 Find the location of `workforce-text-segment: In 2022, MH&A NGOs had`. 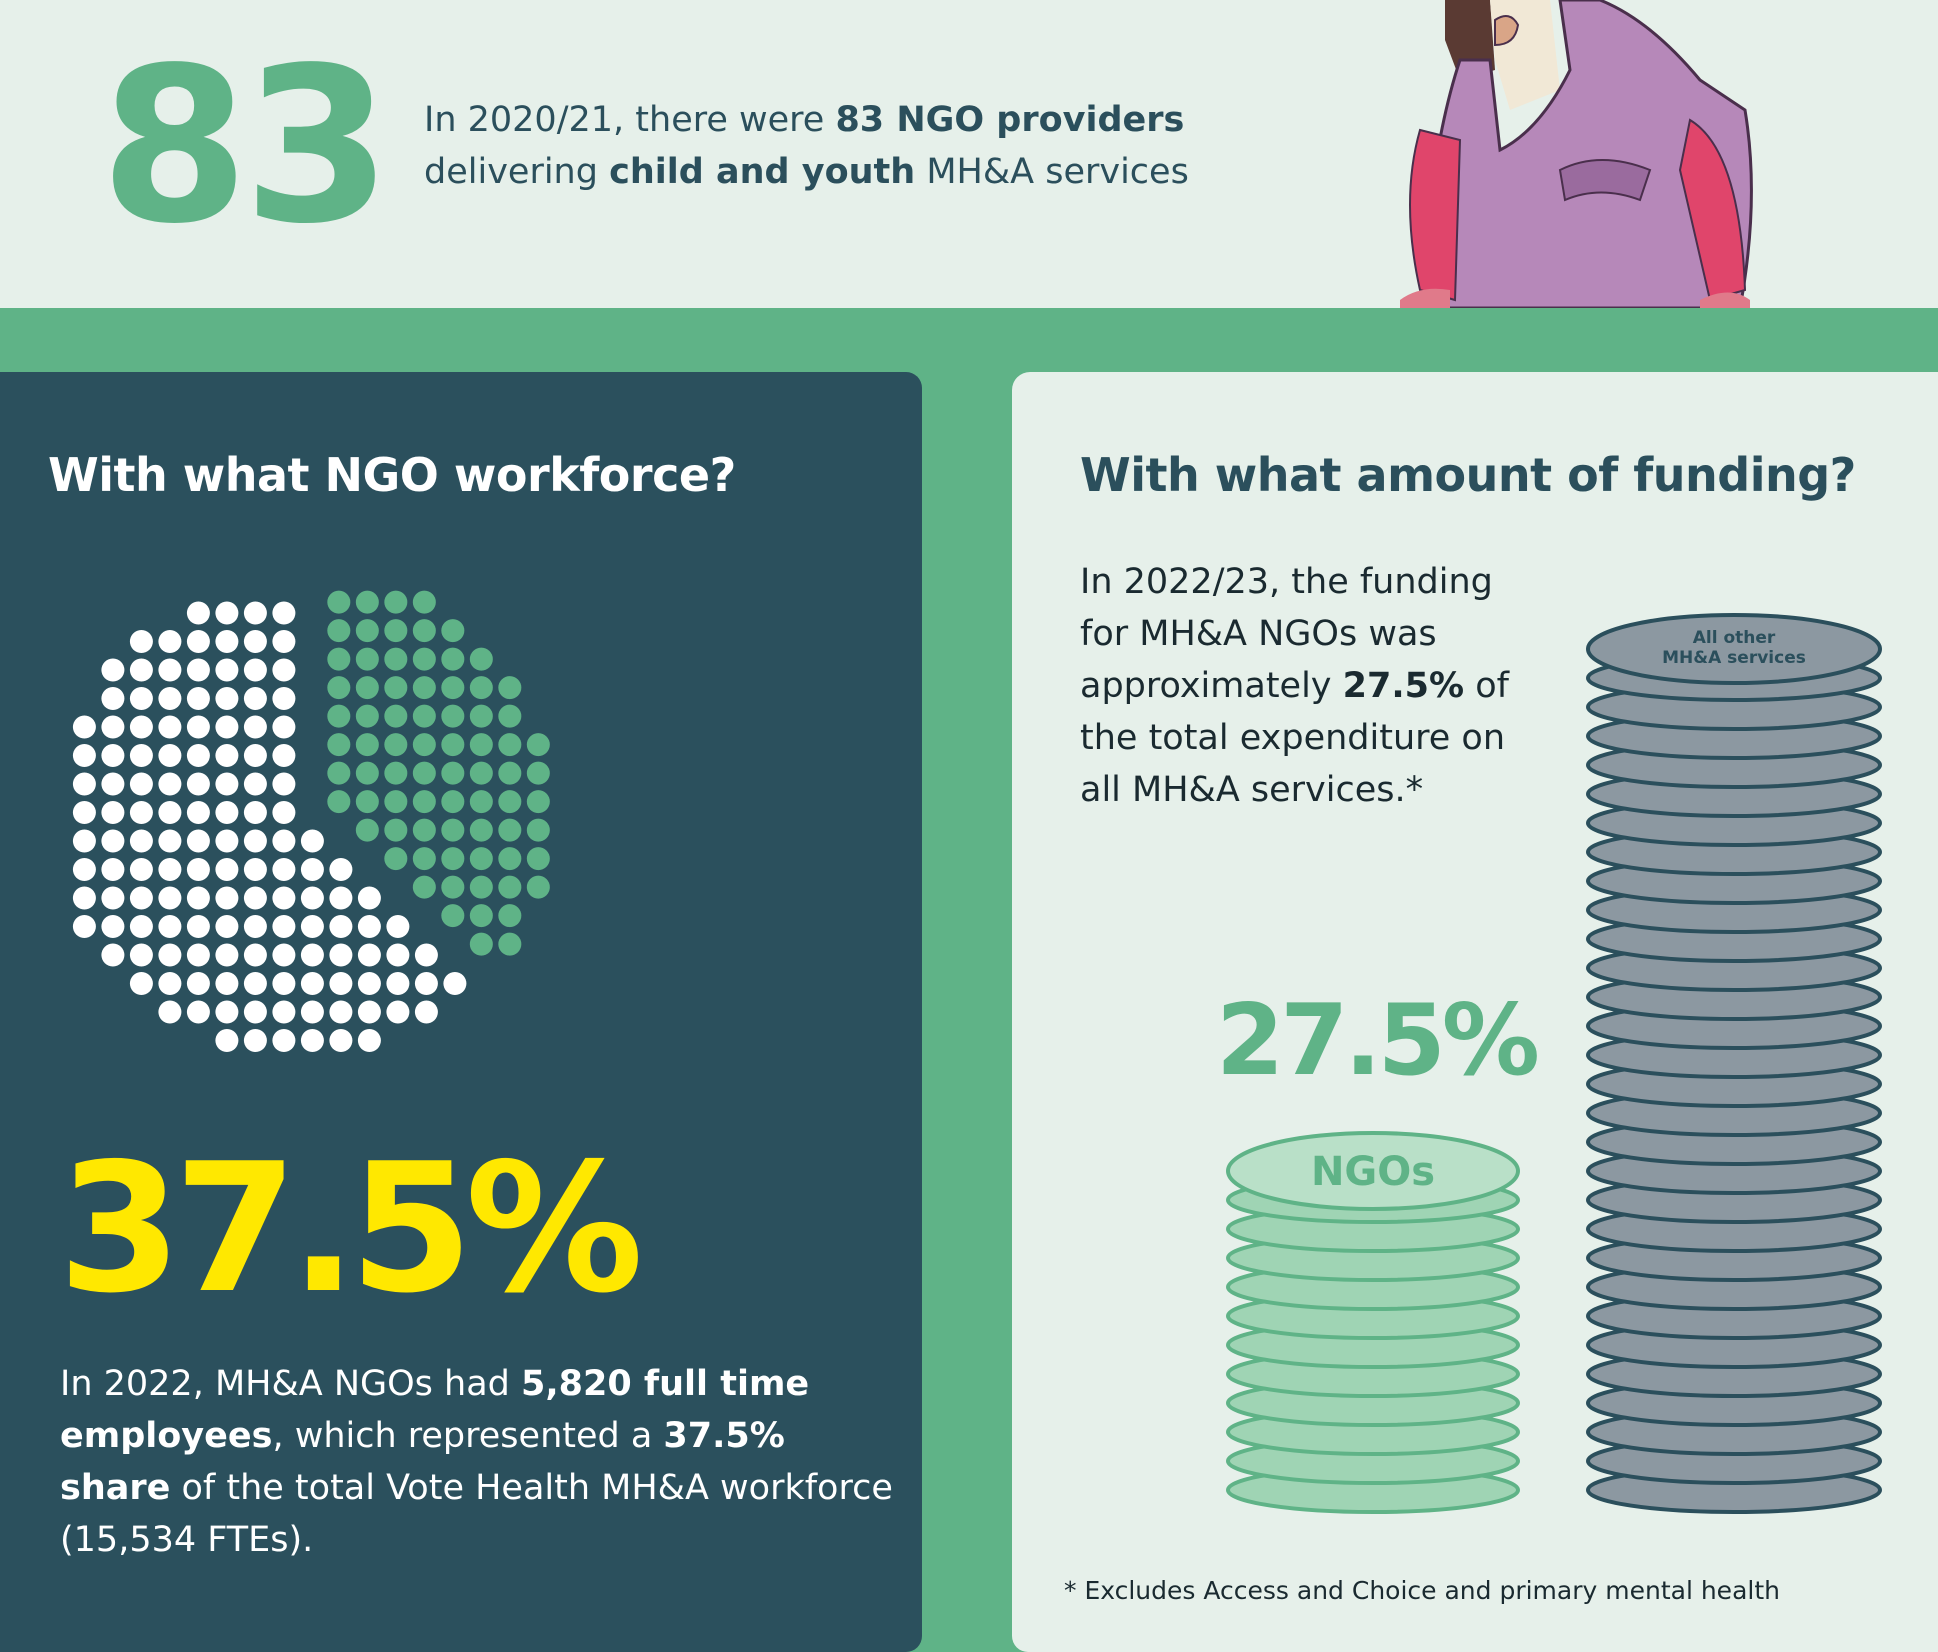

workforce-text-segment: In 2022, MH&A NGOs had is located at coordinates (291, 1384).